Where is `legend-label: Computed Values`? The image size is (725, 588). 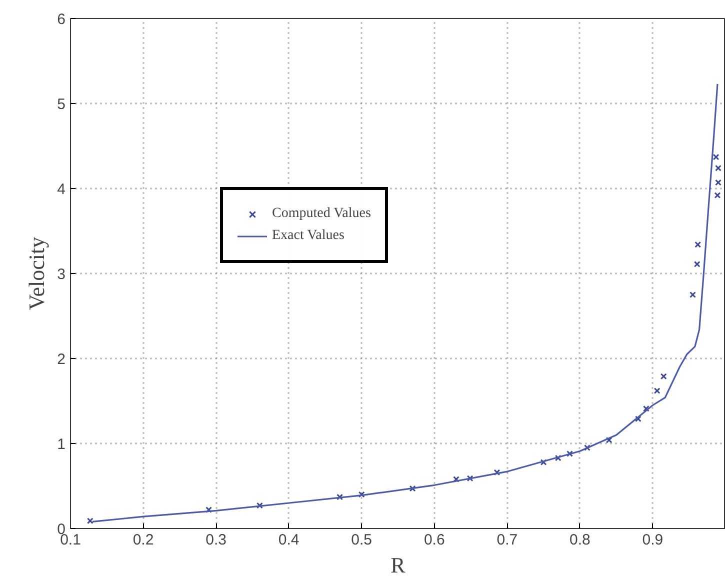 legend-label: Computed Values is located at coordinates (321, 214).